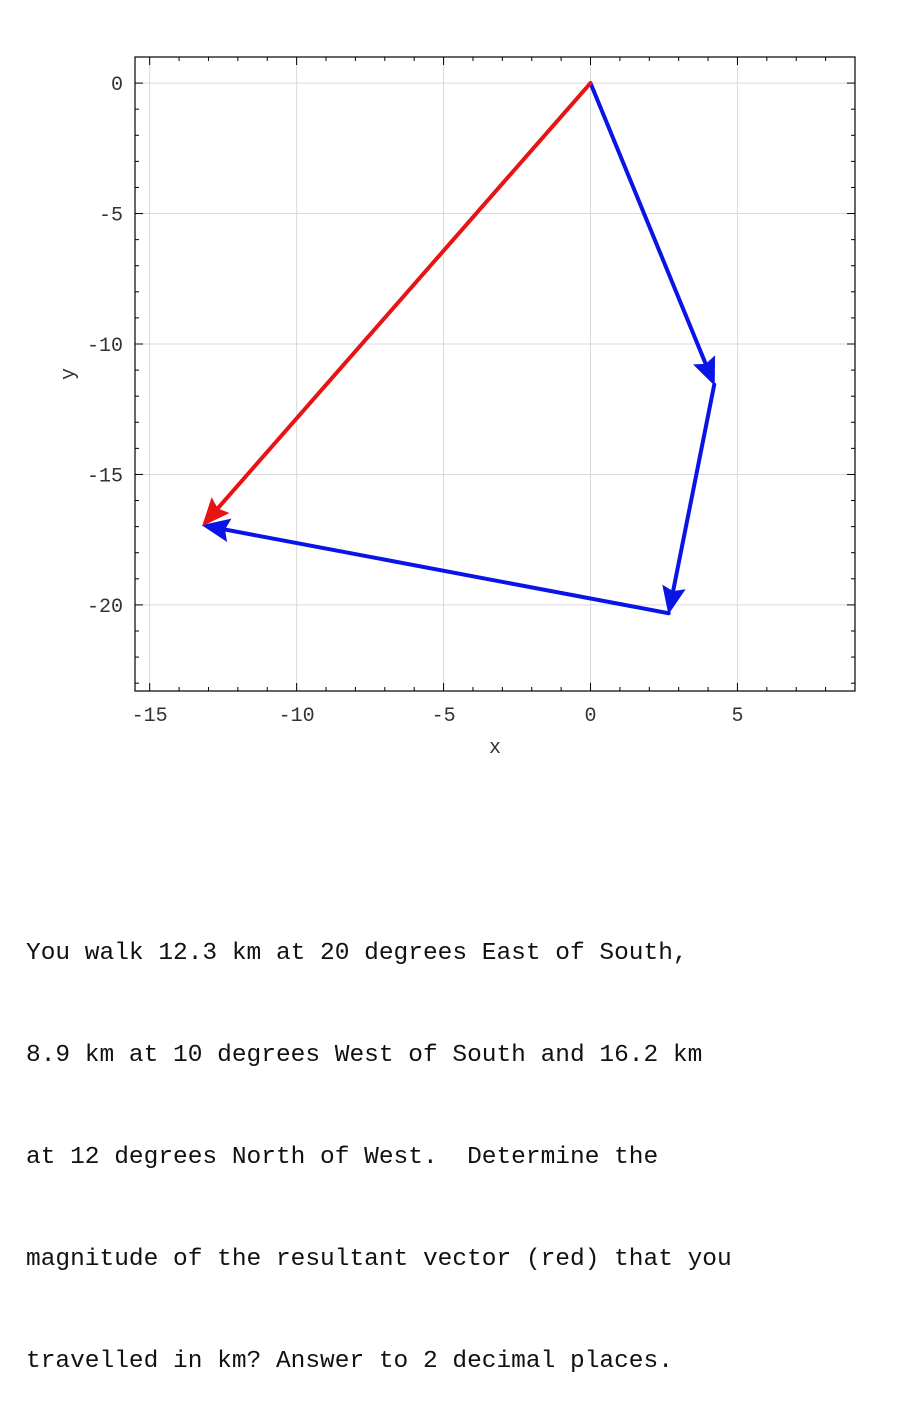 This screenshot has height=1413, width=900. What do you see at coordinates (105, 607) in the screenshot?
I see `y-tick-label: -20` at bounding box center [105, 607].